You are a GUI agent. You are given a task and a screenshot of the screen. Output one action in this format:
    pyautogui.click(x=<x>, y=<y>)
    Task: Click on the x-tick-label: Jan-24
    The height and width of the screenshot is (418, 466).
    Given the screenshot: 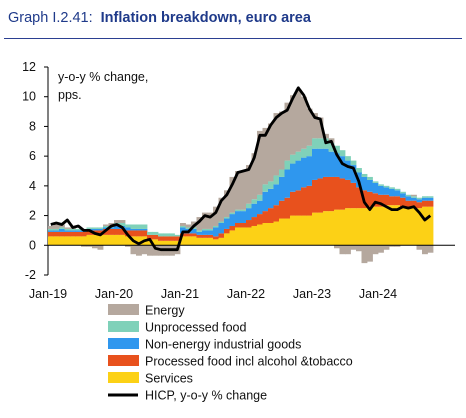 What is the action you would take?
    pyautogui.click(x=378, y=294)
    